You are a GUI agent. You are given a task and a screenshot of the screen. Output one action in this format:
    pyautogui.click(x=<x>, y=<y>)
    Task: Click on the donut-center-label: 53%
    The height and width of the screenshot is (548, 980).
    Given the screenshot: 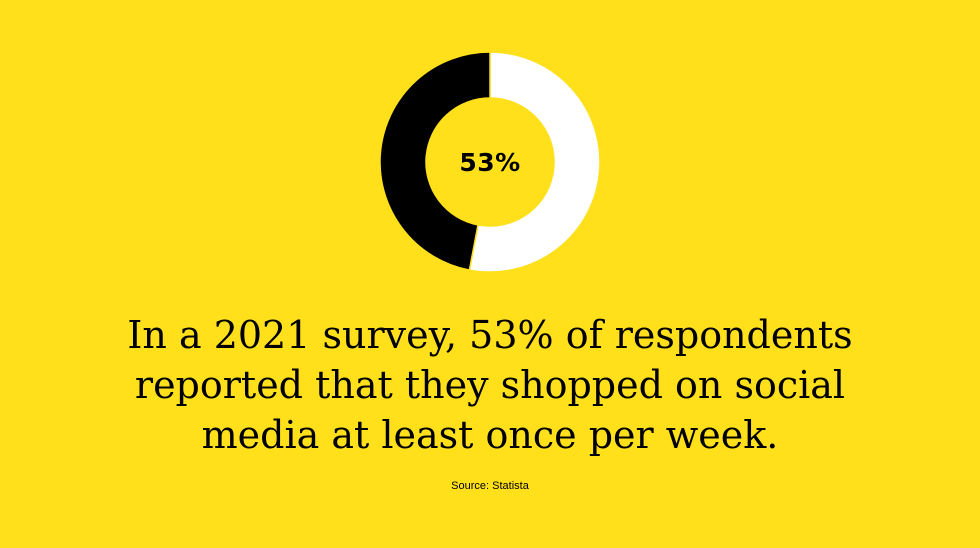 What is the action you would take?
    pyautogui.click(x=490, y=162)
    